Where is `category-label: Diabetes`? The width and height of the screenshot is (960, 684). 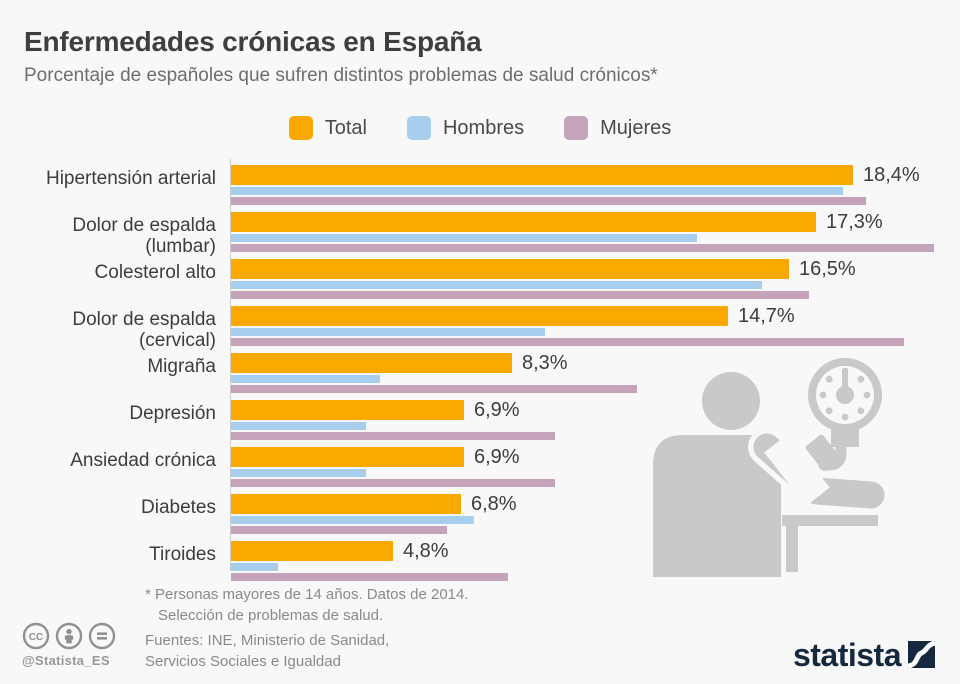
category-label: Diabetes is located at coordinates (178, 507).